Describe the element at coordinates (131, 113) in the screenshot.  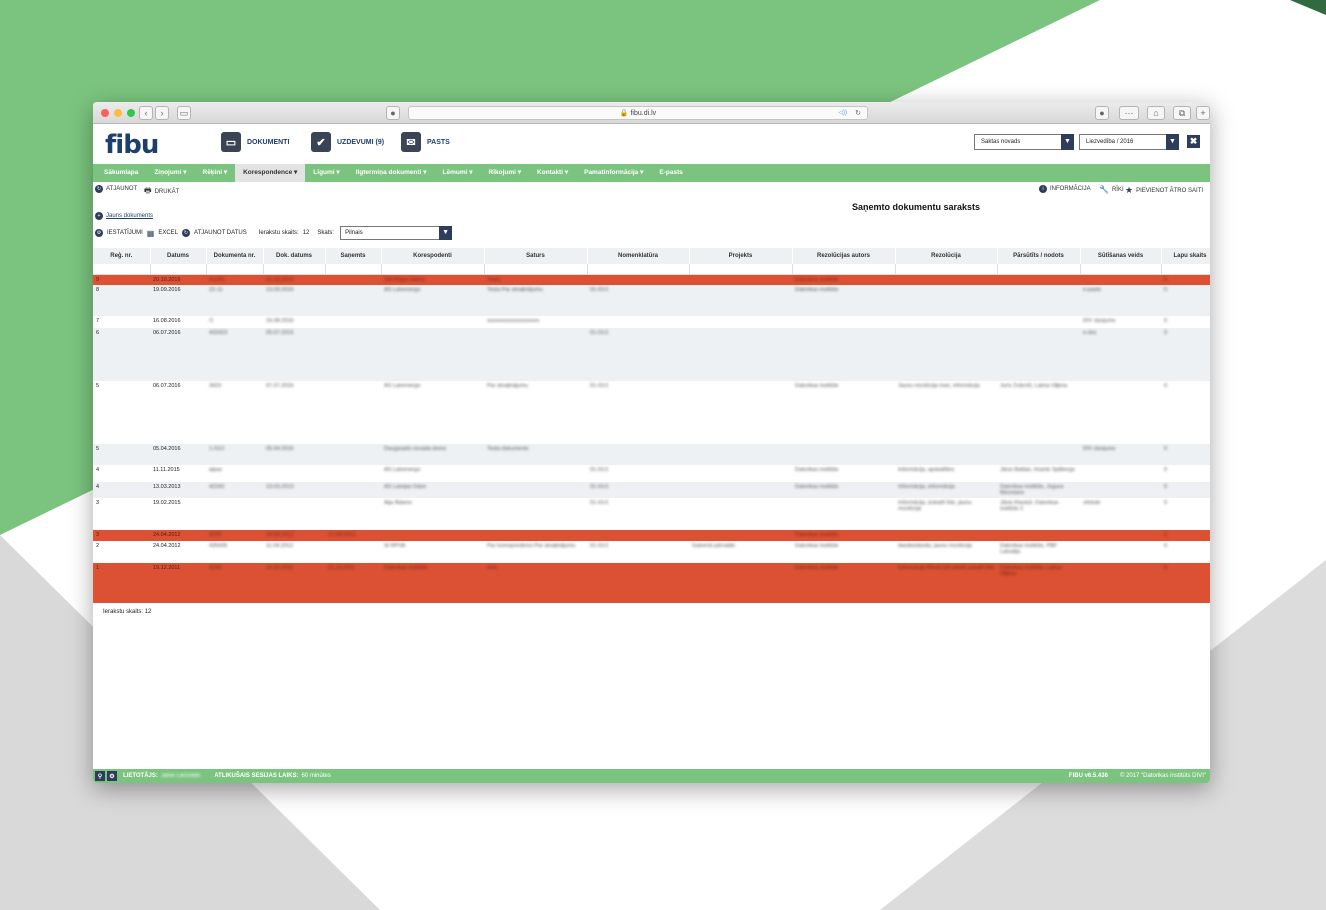
I see `maximize-window-button` at that location.